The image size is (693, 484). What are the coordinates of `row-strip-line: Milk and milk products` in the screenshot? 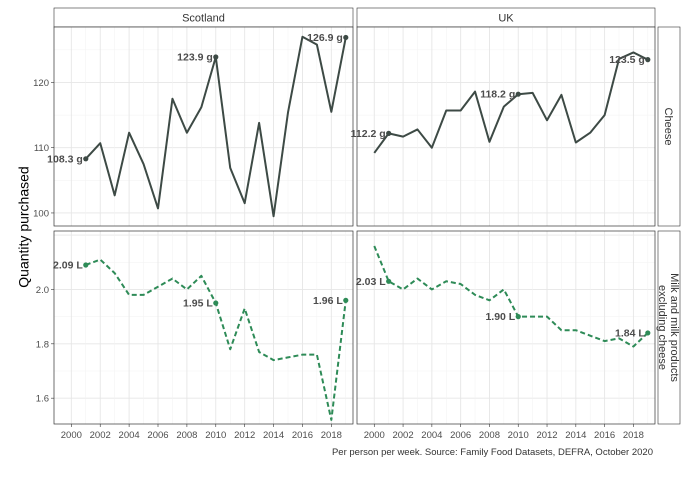 It's located at (674, 327).